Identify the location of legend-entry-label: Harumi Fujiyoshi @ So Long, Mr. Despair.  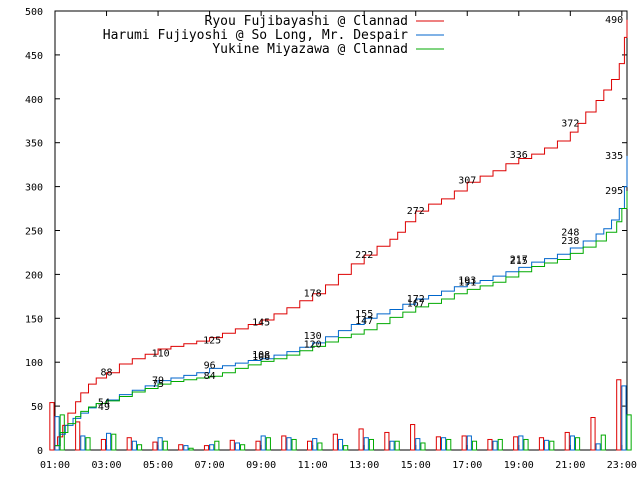
(255, 35).